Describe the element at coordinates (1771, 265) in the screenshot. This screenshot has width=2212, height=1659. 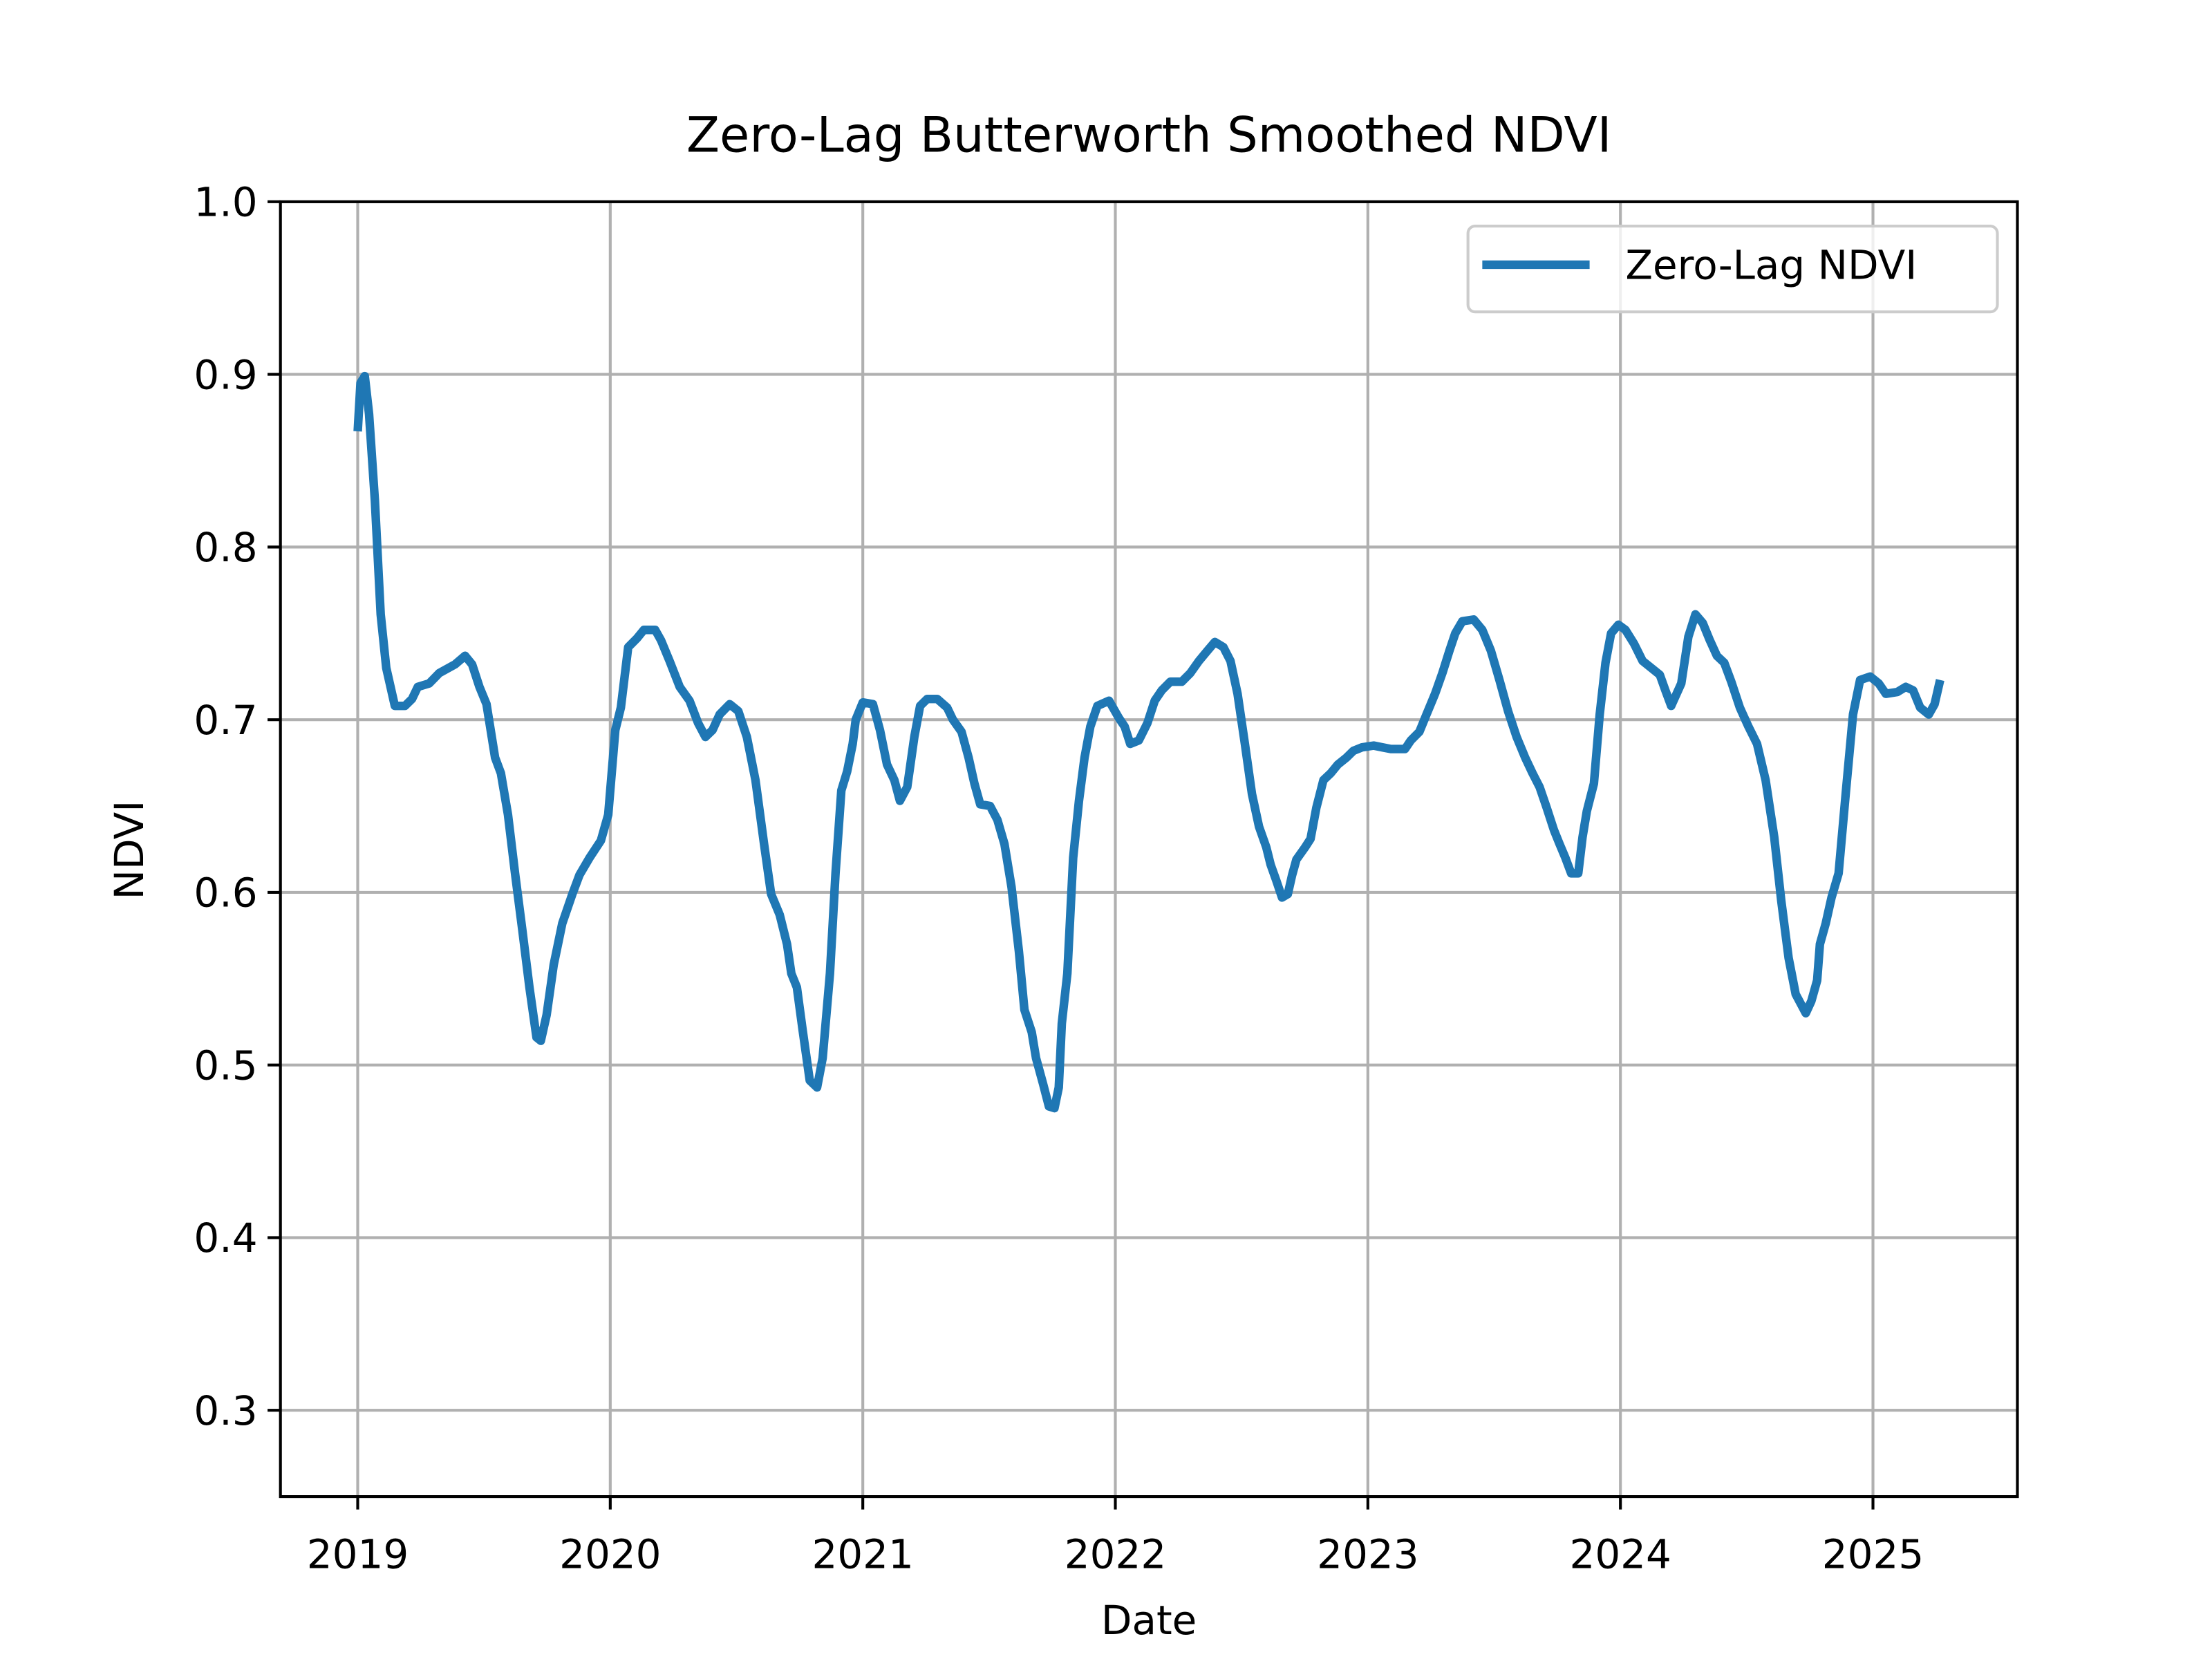
I see `legend-label: Zero-Lag NDVI` at that location.